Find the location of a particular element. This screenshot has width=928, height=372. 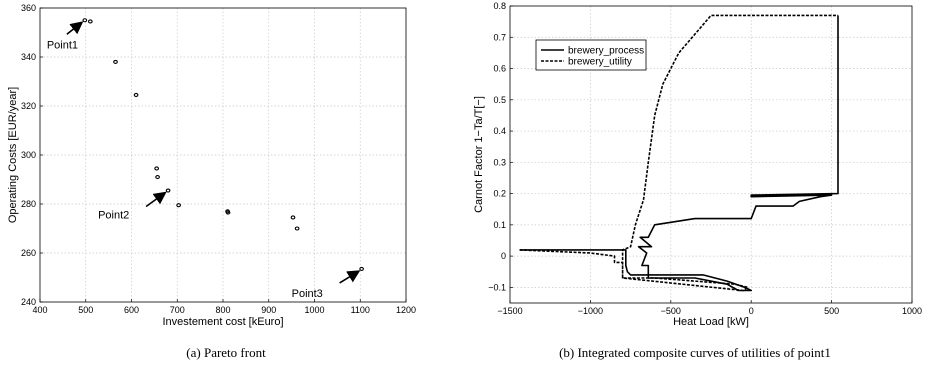

annotation-label: Point2 is located at coordinates (113, 216).